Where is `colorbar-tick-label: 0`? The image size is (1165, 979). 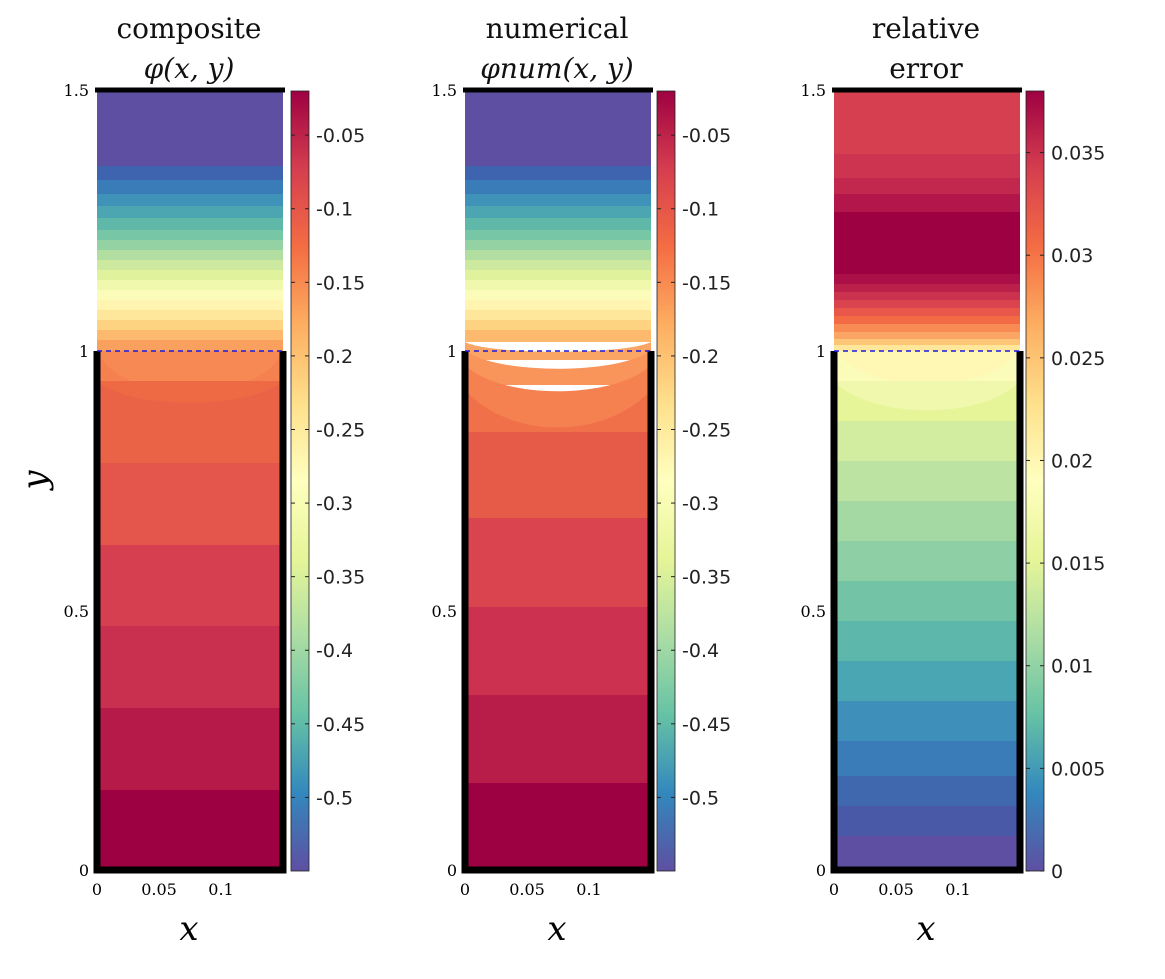 colorbar-tick-label: 0 is located at coordinates (1057, 872).